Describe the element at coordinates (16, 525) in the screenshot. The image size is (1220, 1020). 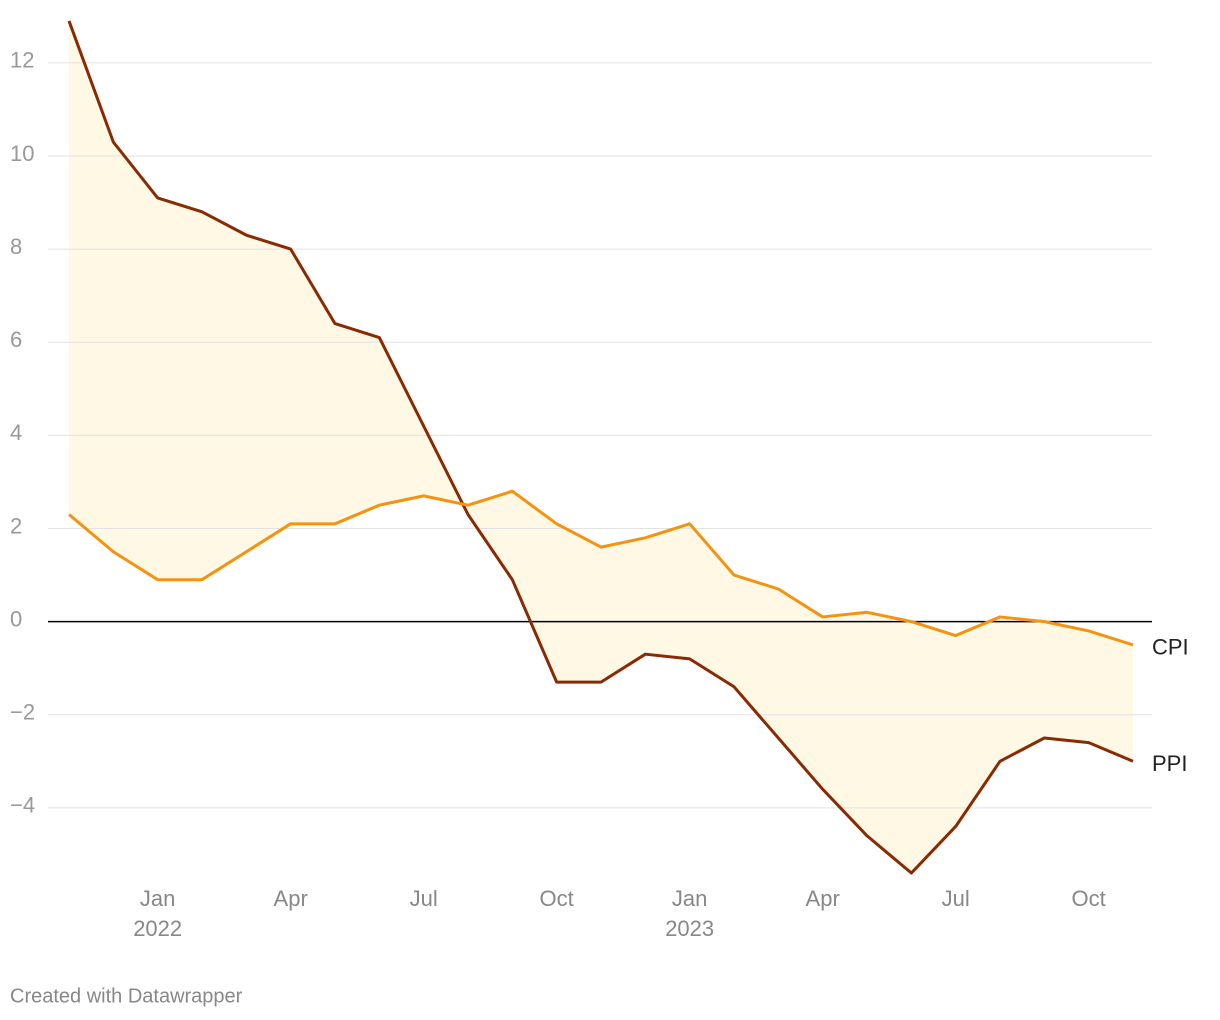
I see `y-tick-label: 2` at that location.